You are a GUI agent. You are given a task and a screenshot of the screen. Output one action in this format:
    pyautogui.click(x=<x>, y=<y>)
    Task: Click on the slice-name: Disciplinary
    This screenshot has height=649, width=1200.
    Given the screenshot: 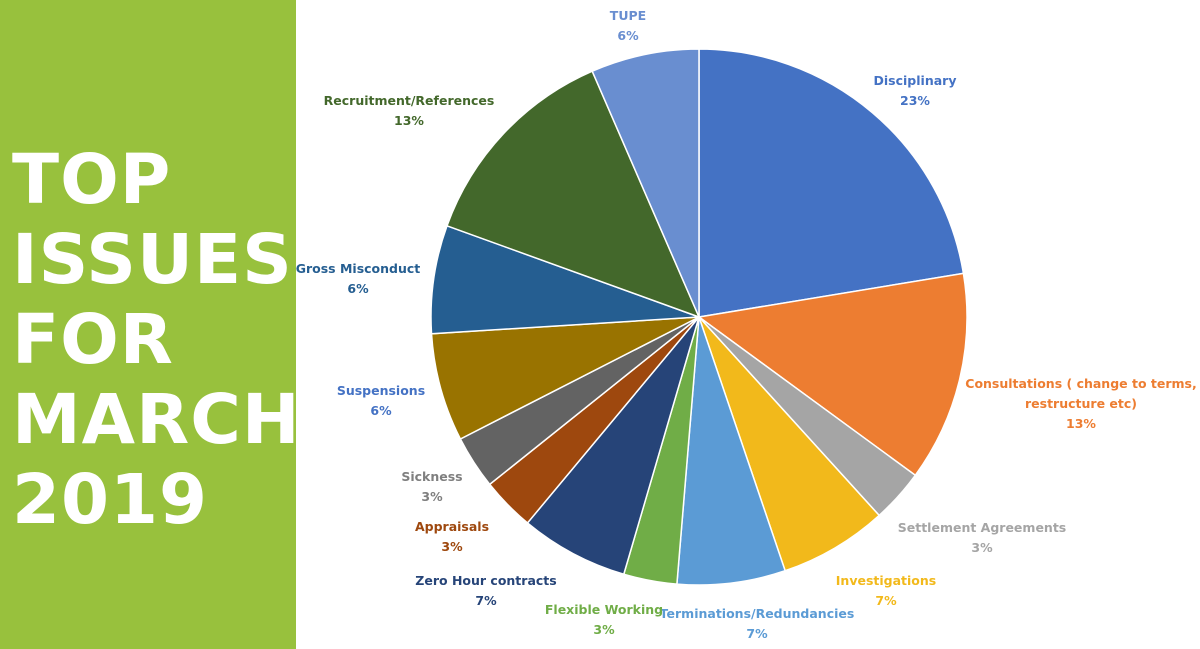 What is the action you would take?
    pyautogui.click(x=915, y=80)
    